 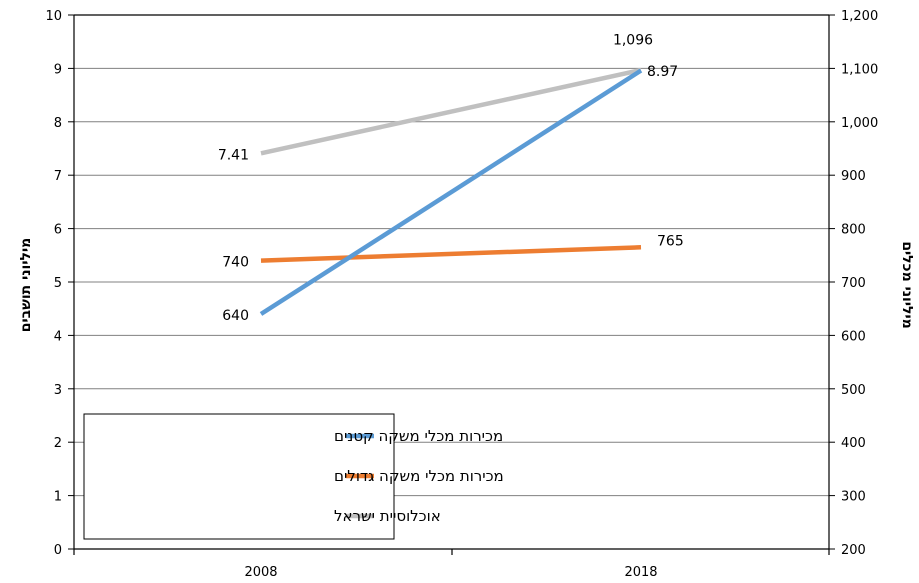 I want to click on right-tick-label: 400, so click(x=853, y=443).